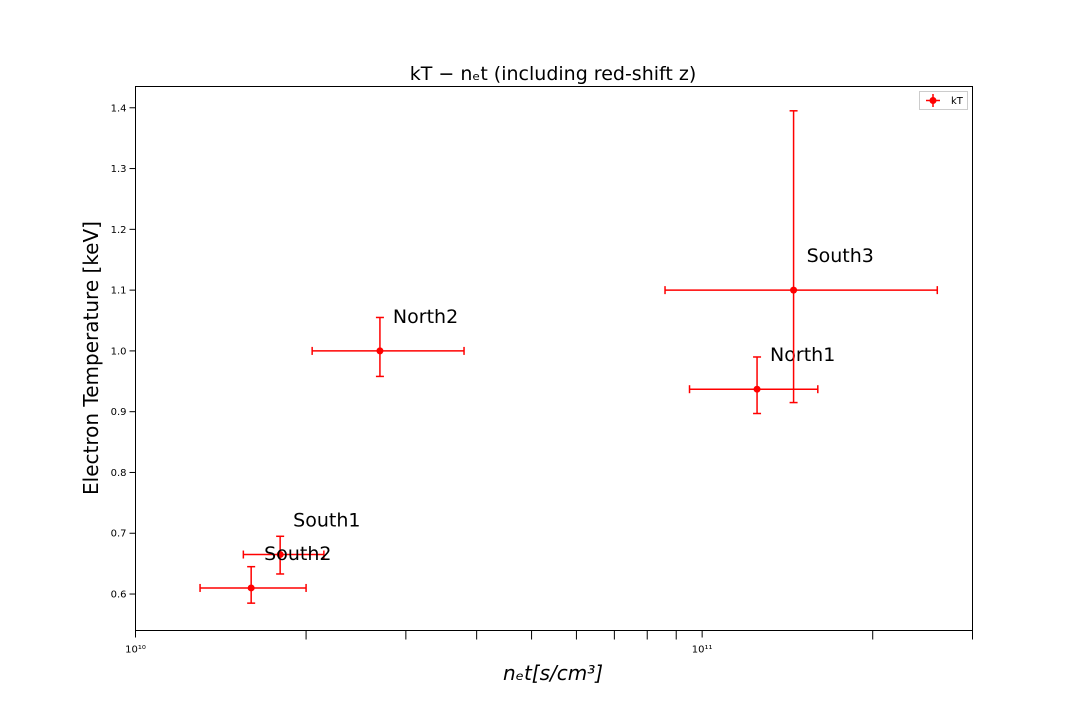 This screenshot has height=720, width=1080. I want to click on legend-marker, so click(933, 100).